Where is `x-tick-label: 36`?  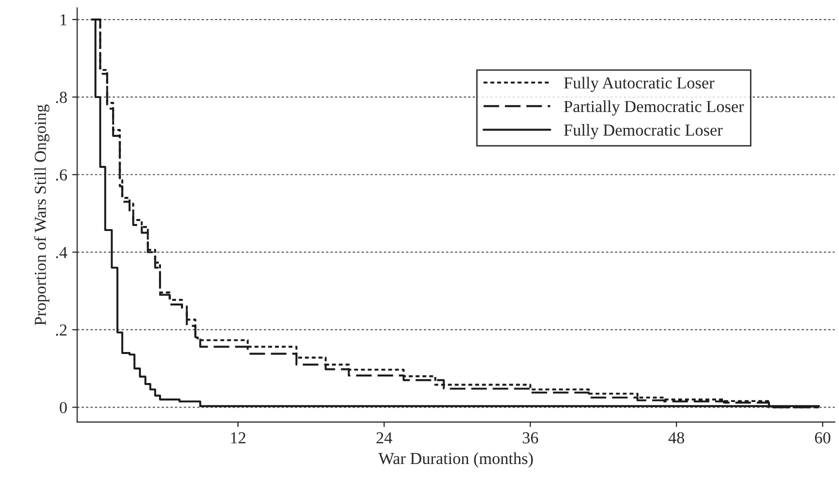
x-tick-label: 36 is located at coordinates (530, 438).